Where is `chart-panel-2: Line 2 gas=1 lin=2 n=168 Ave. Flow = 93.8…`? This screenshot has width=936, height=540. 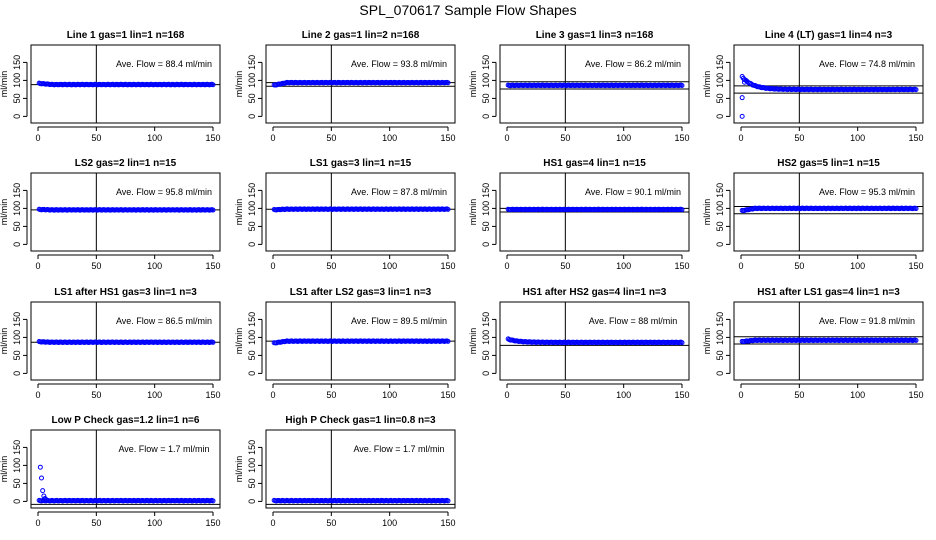
chart-panel-2: Line 2 gas=1 lin=2 n=168 Ave. Flow = 93.8… is located at coordinates (345, 86).